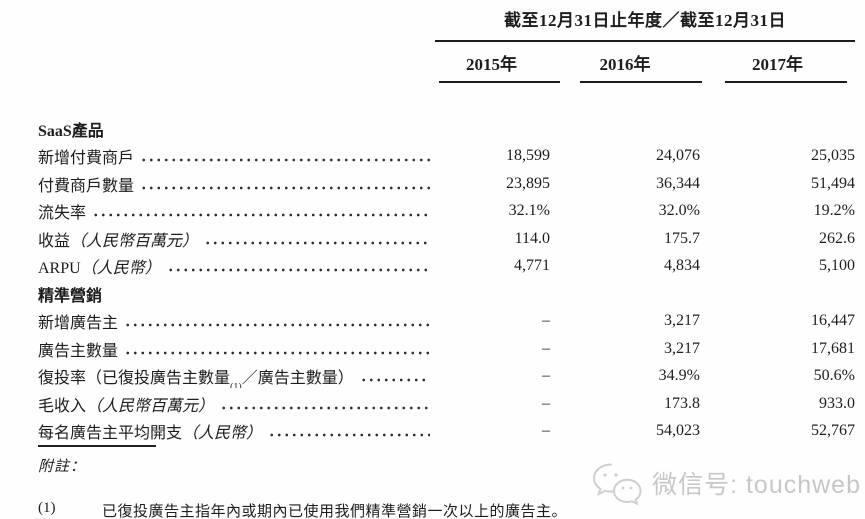  I want to click on row-label: ARPU, so click(59, 269).